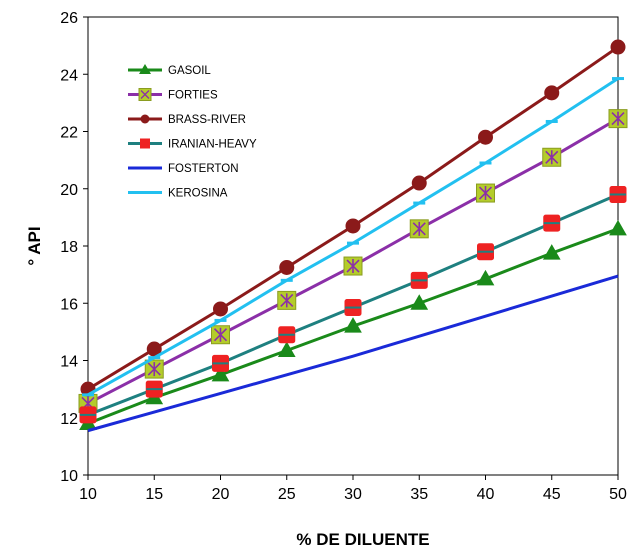  What do you see at coordinates (212, 145) in the screenshot?
I see `legend-label: IRANIAN-HEAVY` at bounding box center [212, 145].